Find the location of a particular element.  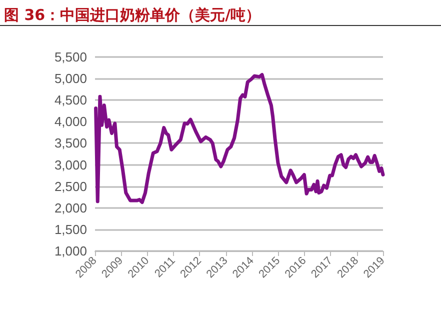

y-tick-label: 5,000 is located at coordinates (70, 78).